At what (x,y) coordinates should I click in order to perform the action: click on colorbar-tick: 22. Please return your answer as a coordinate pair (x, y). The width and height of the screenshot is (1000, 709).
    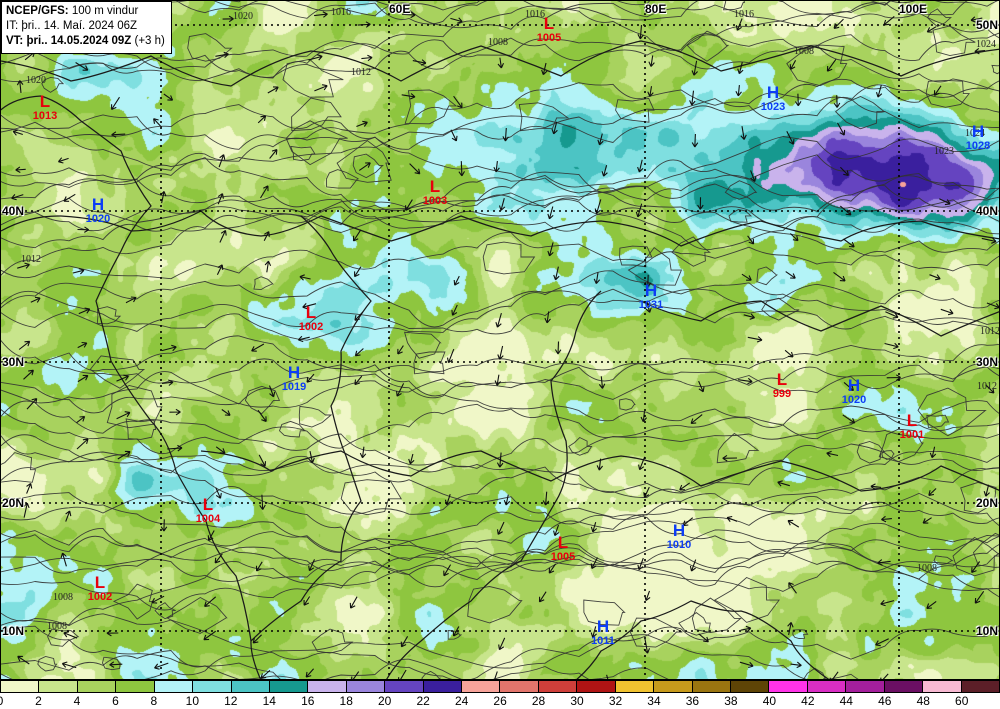
    Looking at the image, I should click on (438, 701).